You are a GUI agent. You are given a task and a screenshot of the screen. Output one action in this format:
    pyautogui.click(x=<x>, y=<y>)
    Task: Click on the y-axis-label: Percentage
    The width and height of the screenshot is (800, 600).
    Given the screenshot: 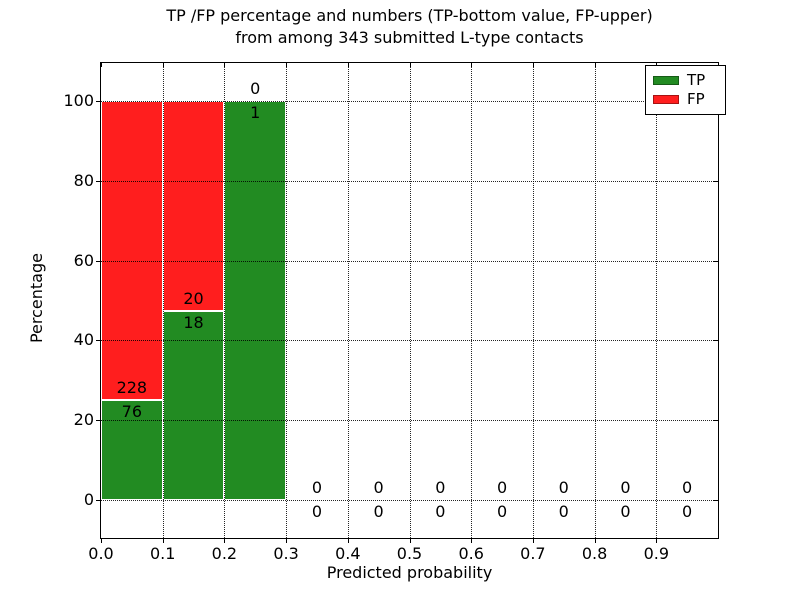 What is the action you would take?
    pyautogui.click(x=36, y=298)
    